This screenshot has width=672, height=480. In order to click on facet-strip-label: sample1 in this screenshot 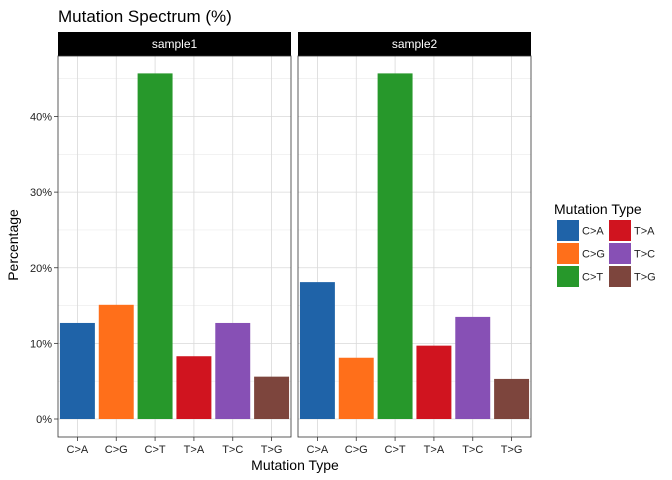, I will do `click(175, 44)`.